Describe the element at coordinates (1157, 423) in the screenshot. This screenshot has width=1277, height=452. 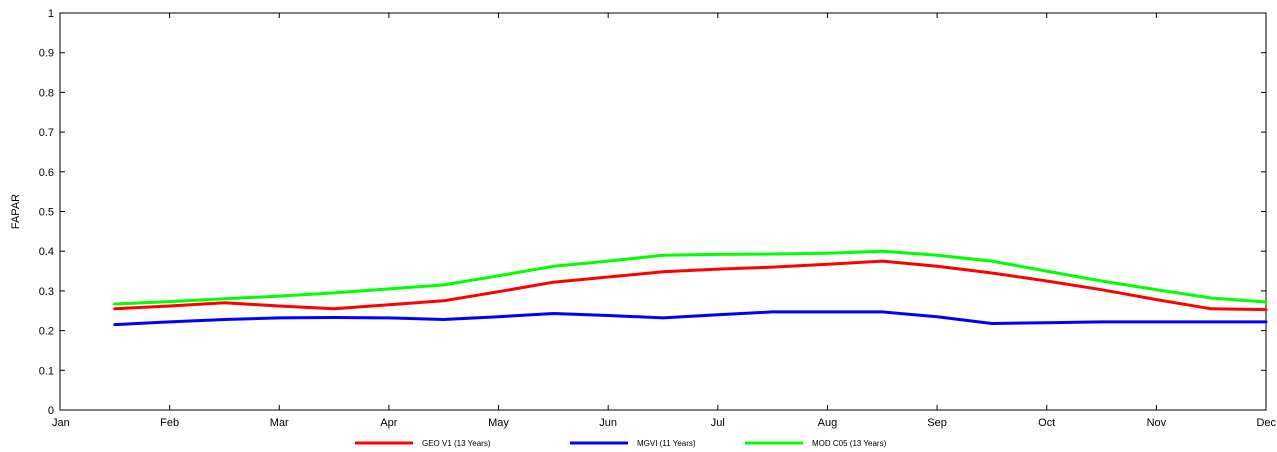
I see `x-tick-label: Nov` at that location.